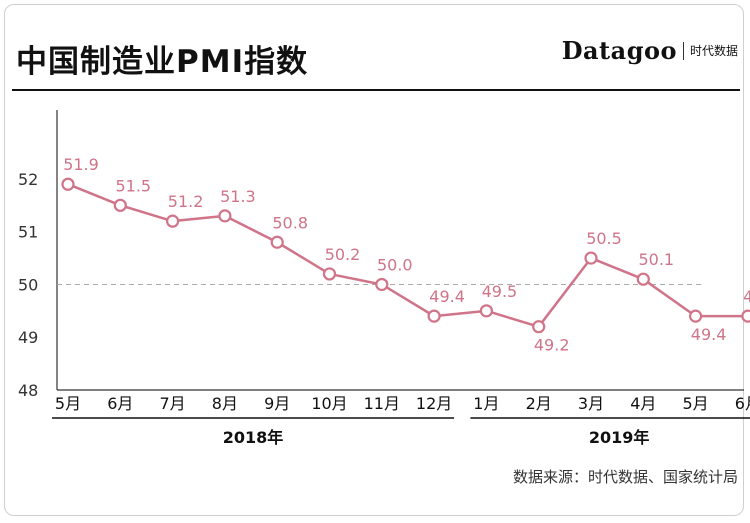  I want to click on x-tick-label: 2月, so click(539, 403).